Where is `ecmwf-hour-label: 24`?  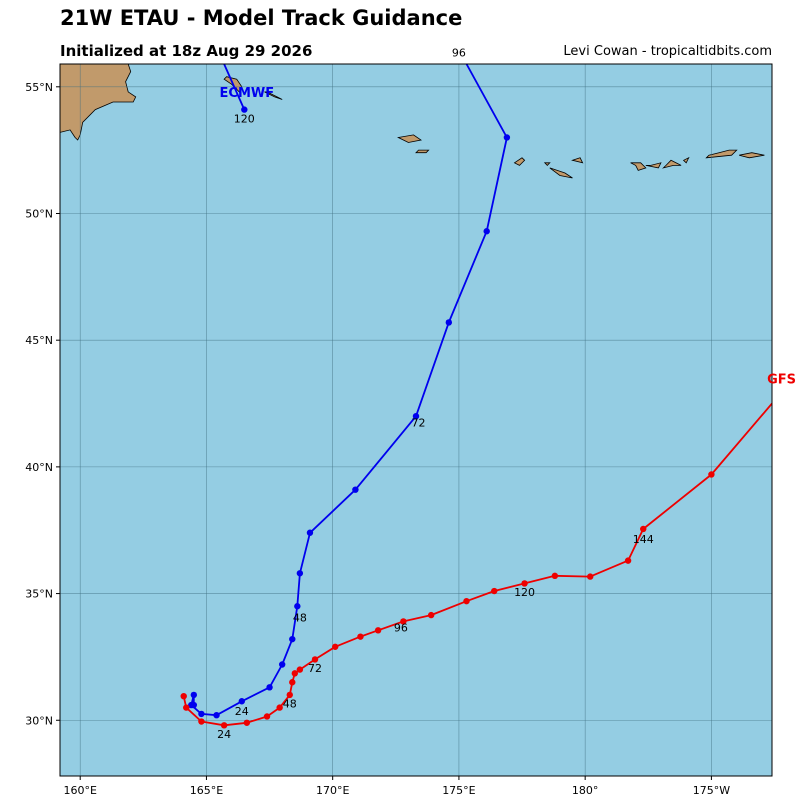 ecmwf-hour-label: 24 is located at coordinates (242, 711).